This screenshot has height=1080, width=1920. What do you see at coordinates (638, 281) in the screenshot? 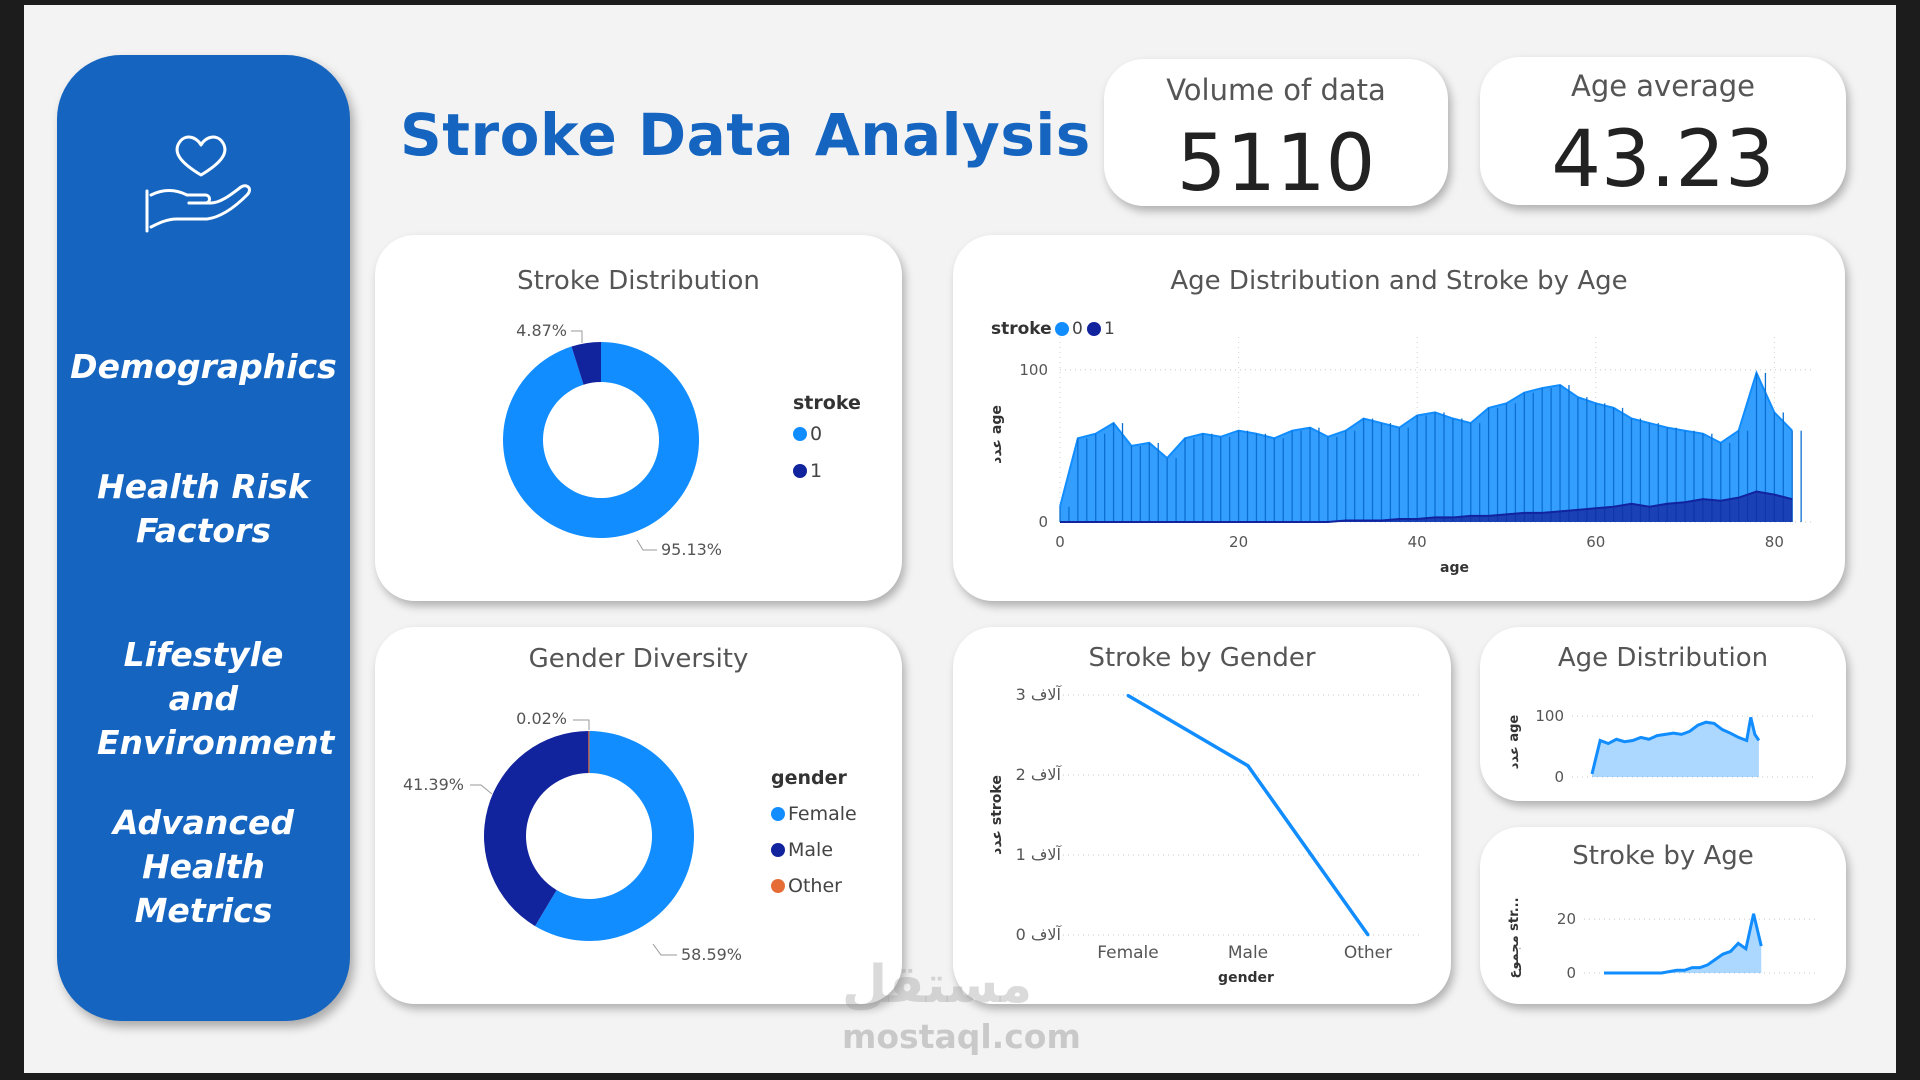
I see `chart-title: Stroke Distribution` at bounding box center [638, 281].